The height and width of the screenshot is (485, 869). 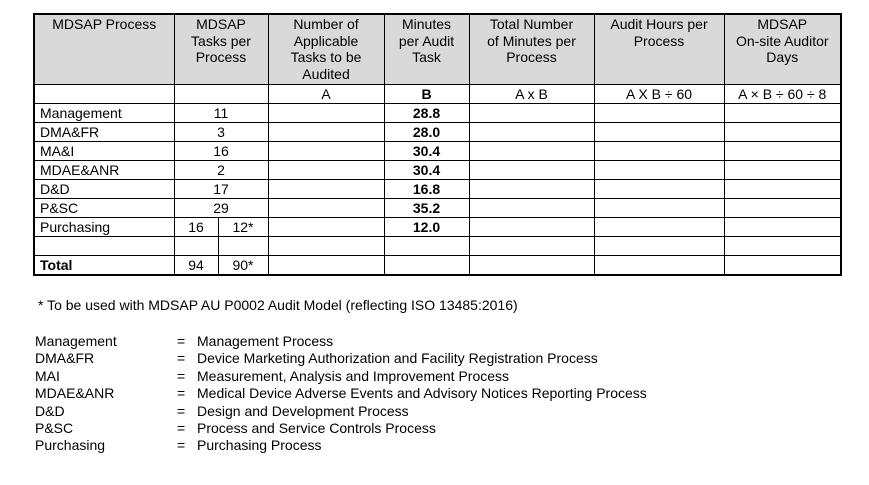 What do you see at coordinates (47, 375) in the screenshot?
I see `legend-term: MAI` at bounding box center [47, 375].